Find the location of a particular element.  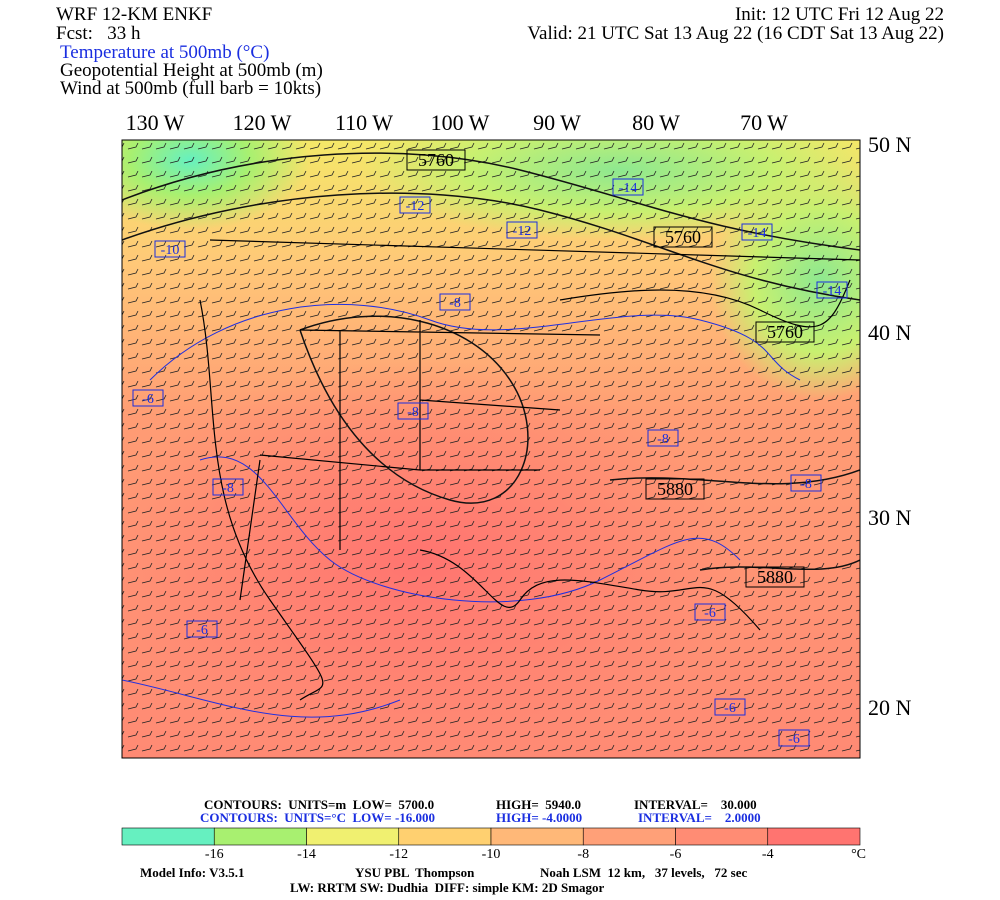

field-title: Temperature at 500mb (°C) is located at coordinates (164, 52).